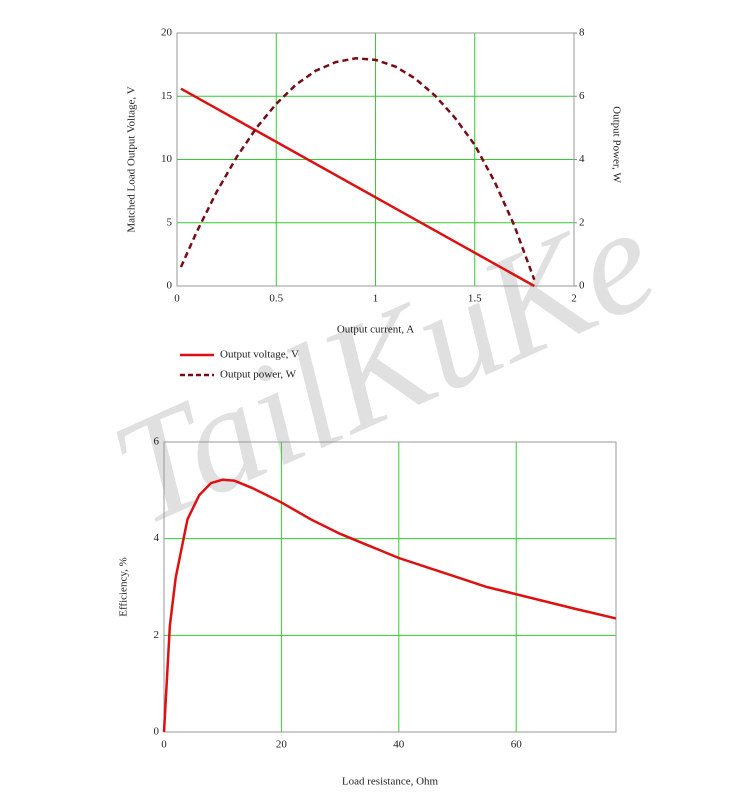  Describe the element at coordinates (574, 299) in the screenshot. I see `x-tick-label: 2` at that location.